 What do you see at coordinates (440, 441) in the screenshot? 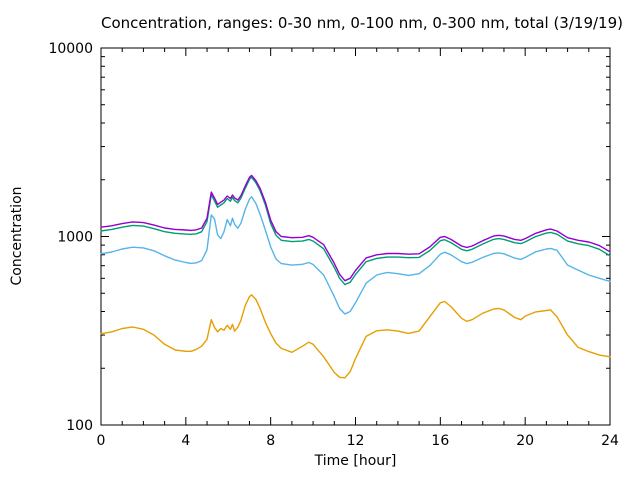
I see `x-tick-label: 16` at bounding box center [440, 441].